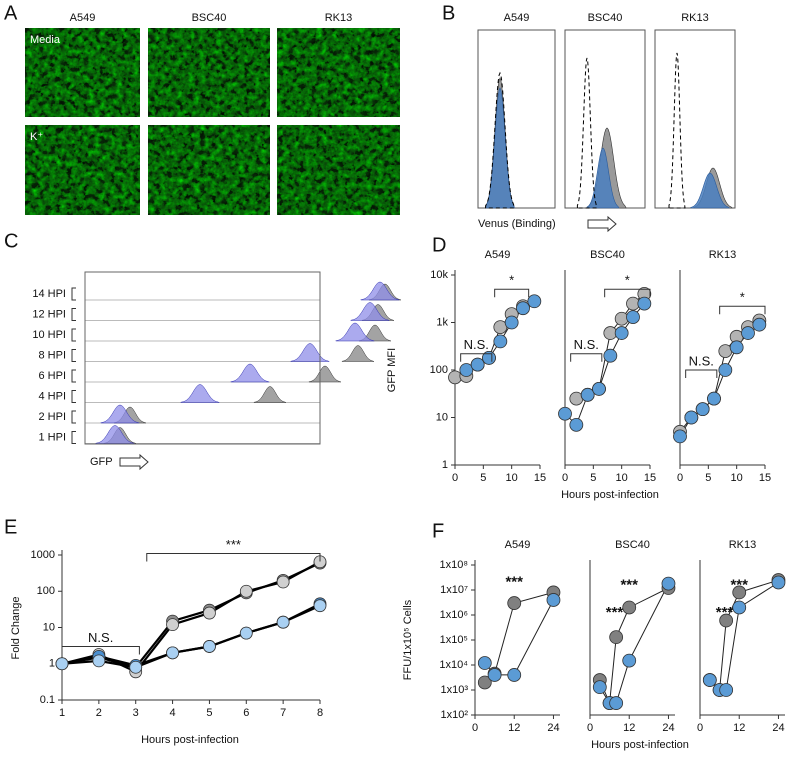 The height and width of the screenshot is (757, 800). What do you see at coordinates (339, 18) in the screenshot?
I see `column-title: RK13` at bounding box center [339, 18].